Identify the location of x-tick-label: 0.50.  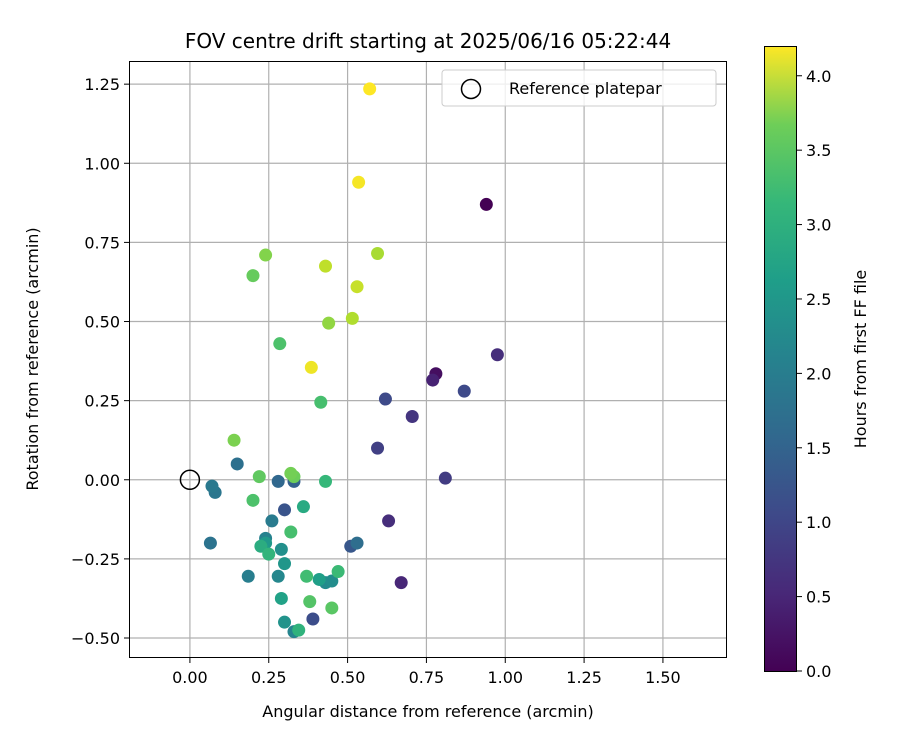
(348, 677).